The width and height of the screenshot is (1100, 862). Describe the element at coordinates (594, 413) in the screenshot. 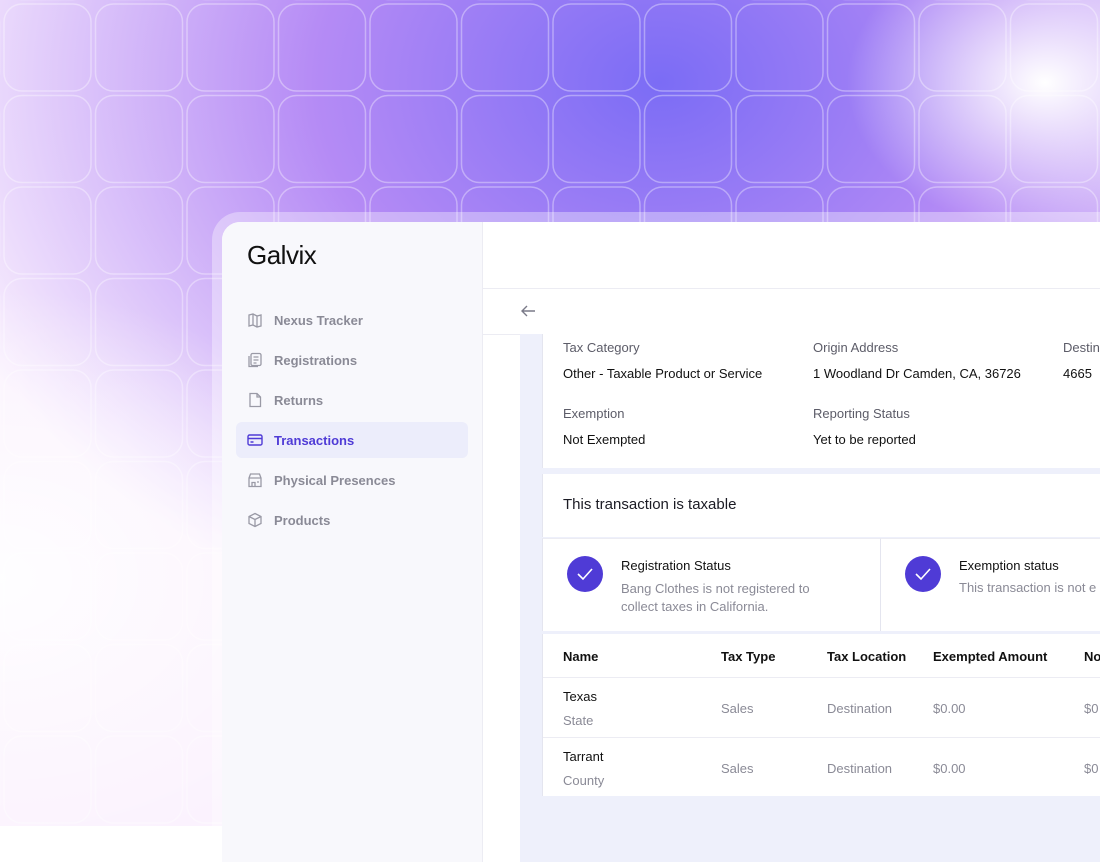

I see `field-label: Exemption` at that location.